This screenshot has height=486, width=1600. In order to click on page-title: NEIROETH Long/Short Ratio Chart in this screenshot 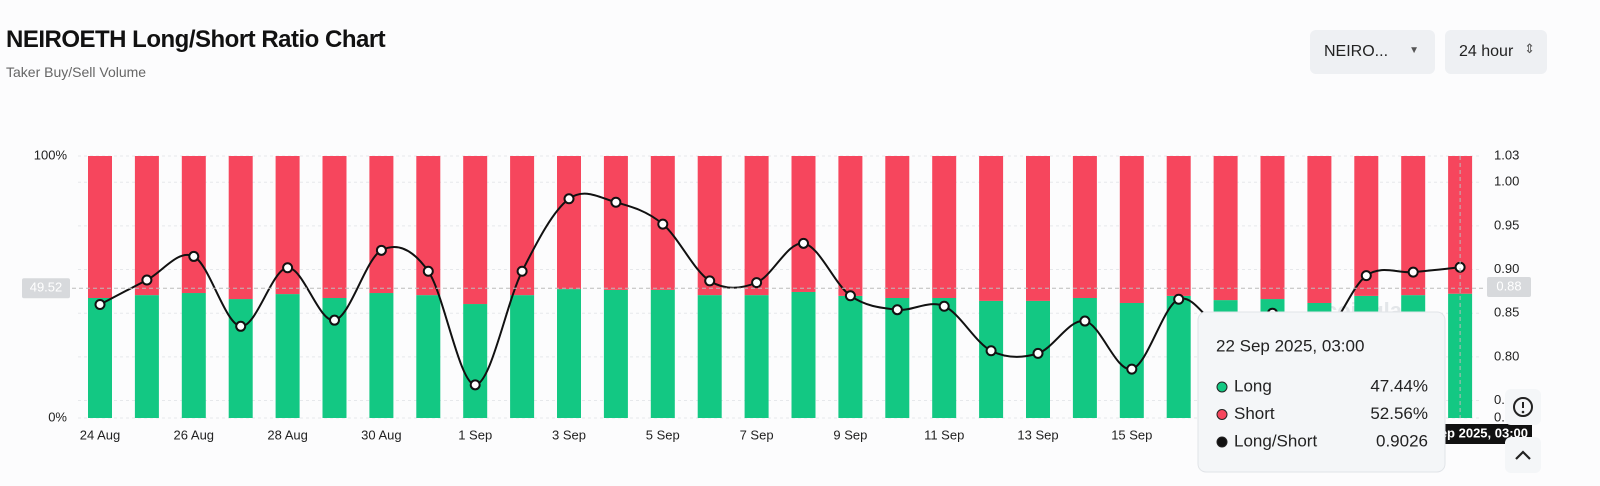, I will do `click(196, 39)`.